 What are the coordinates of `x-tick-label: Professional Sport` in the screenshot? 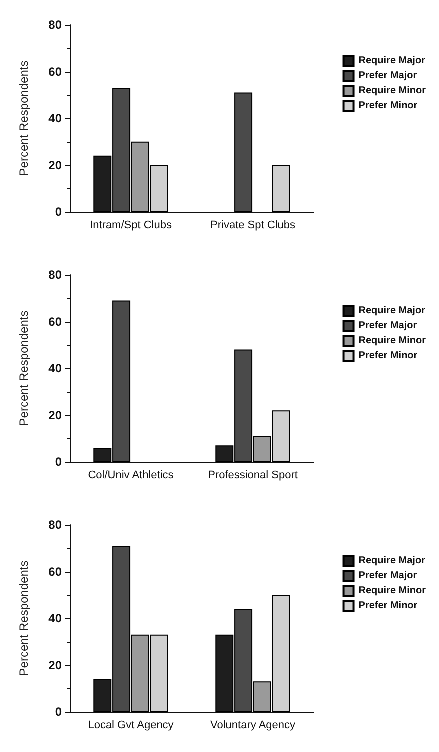 It's located at (253, 476).